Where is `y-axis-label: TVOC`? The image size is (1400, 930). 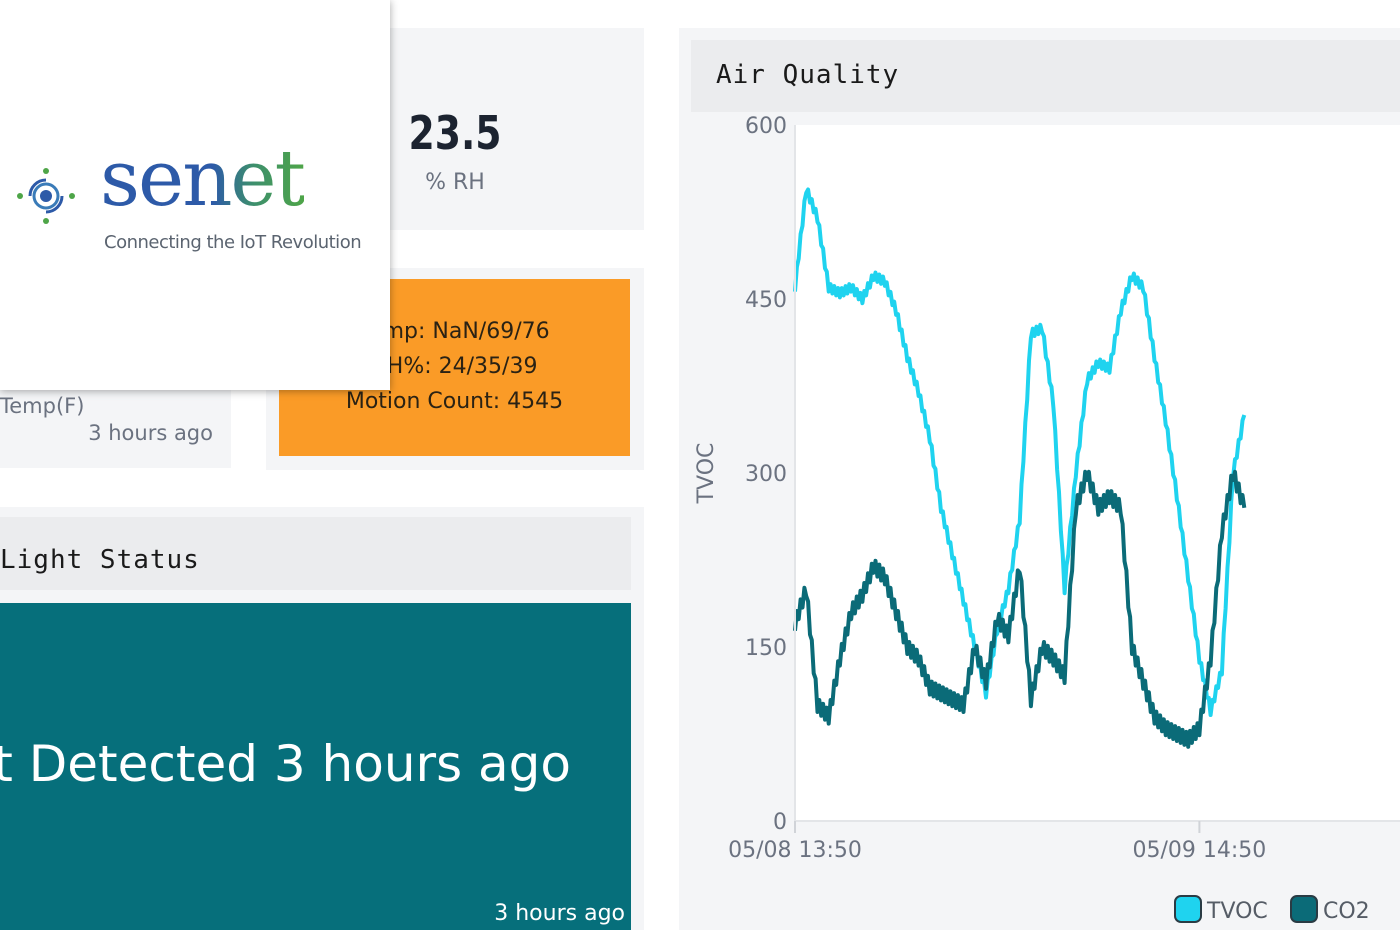 y-axis-label: TVOC is located at coordinates (706, 474).